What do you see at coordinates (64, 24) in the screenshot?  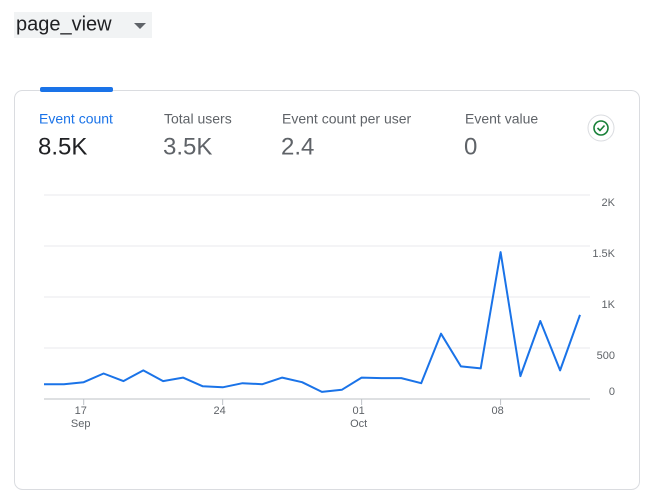 I see `dropdown-label: page_view` at bounding box center [64, 24].